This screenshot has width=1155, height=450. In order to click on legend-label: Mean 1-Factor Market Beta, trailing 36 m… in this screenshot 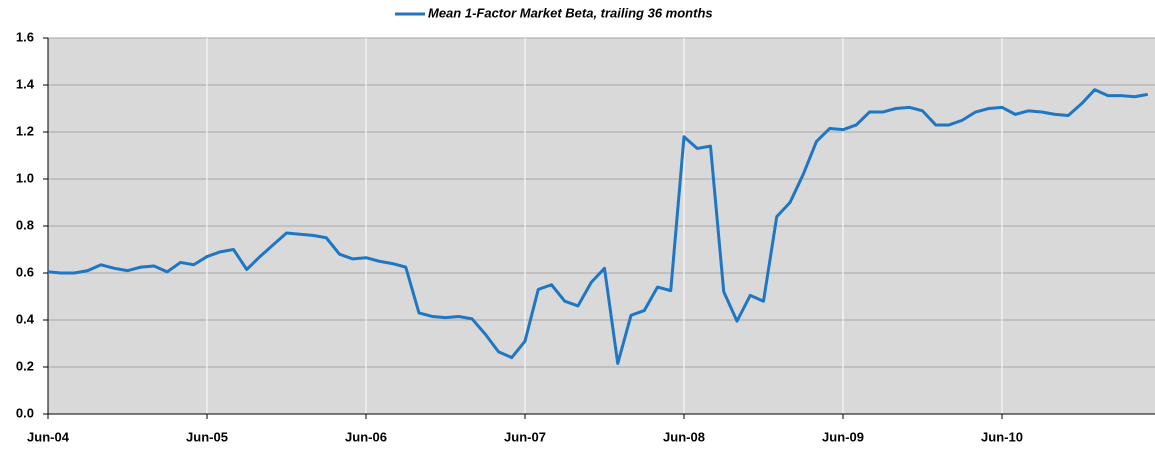, I will do `click(570, 12)`.